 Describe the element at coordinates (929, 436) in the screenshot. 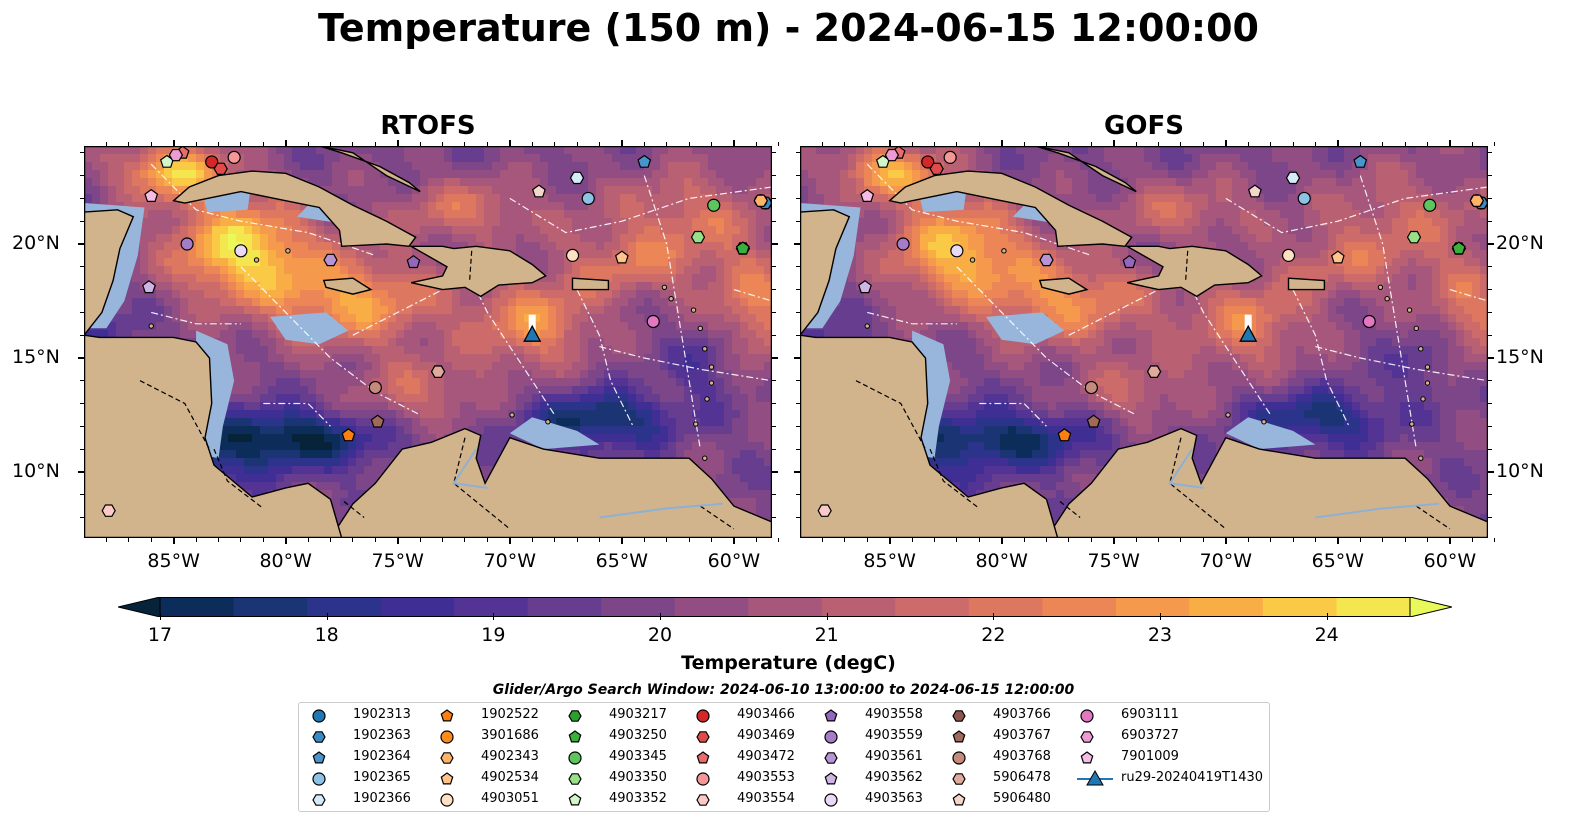

I see `central-america-land` at that location.